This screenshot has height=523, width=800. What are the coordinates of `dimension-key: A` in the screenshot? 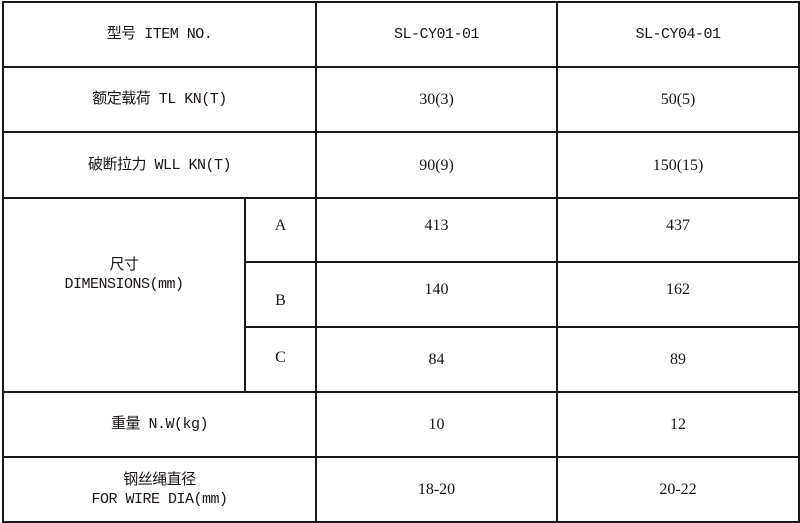 It's located at (280, 230).